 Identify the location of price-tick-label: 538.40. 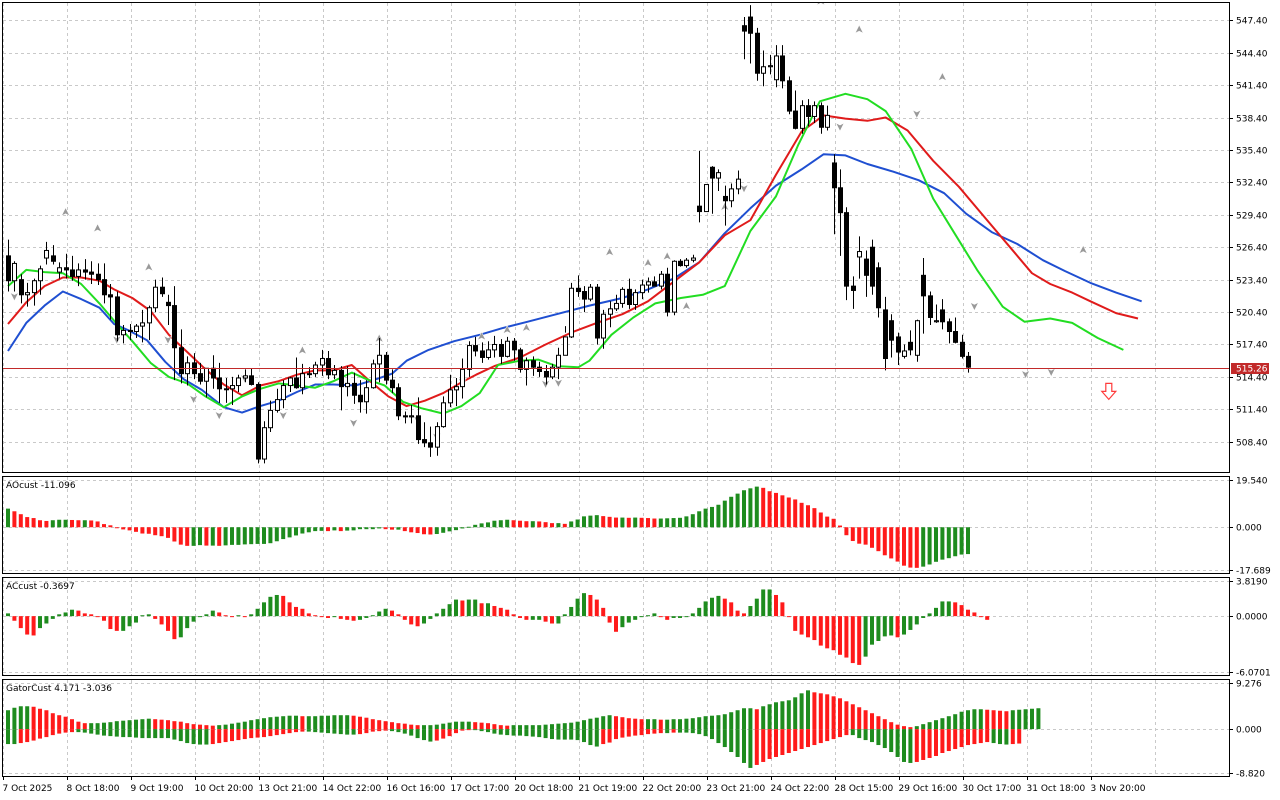
(1252, 120).